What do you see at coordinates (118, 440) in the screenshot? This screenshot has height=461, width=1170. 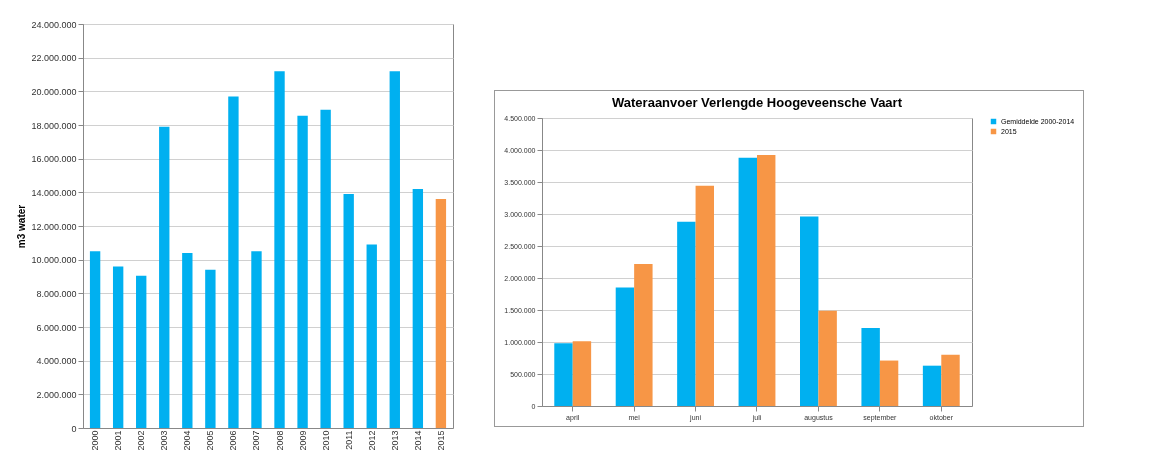 I see `x-tick-label: 2001` at bounding box center [118, 440].